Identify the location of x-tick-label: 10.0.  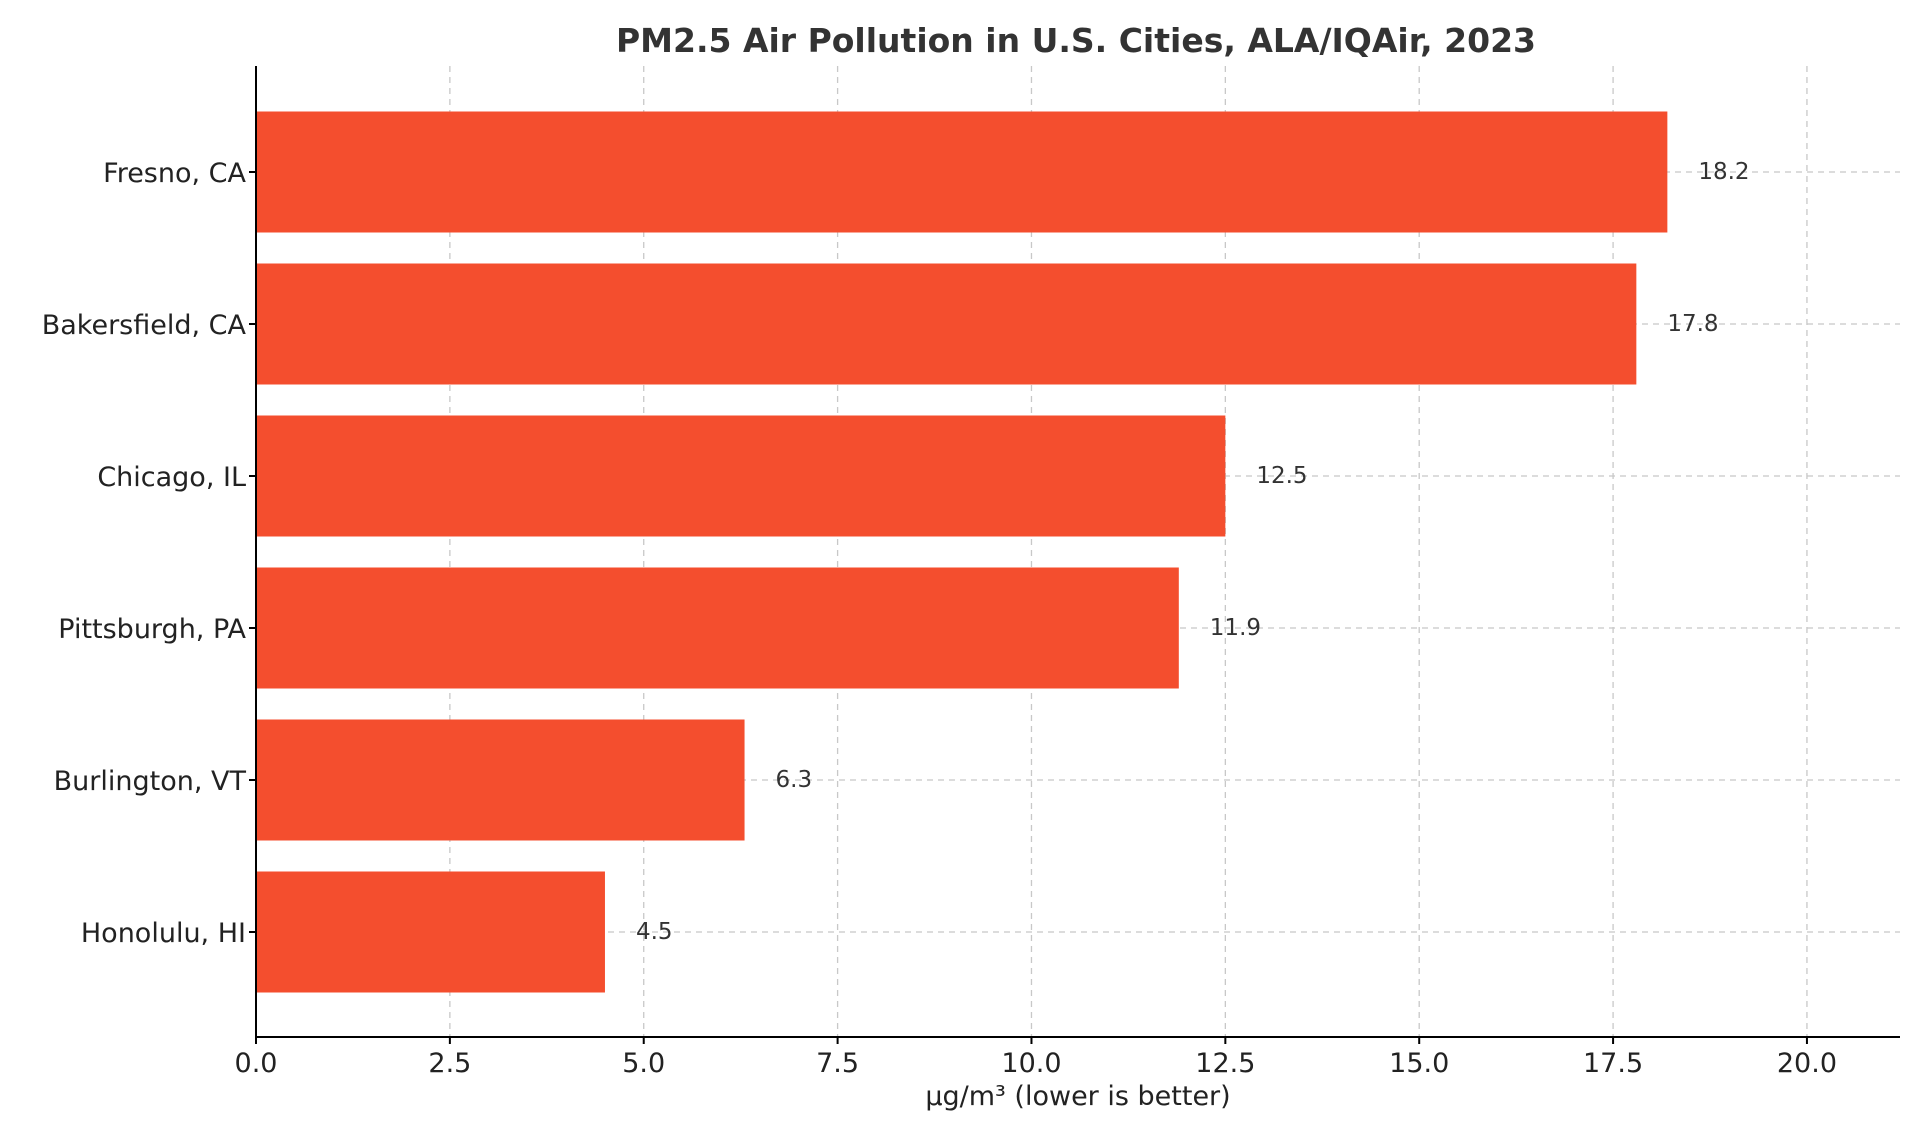
(1031, 1063).